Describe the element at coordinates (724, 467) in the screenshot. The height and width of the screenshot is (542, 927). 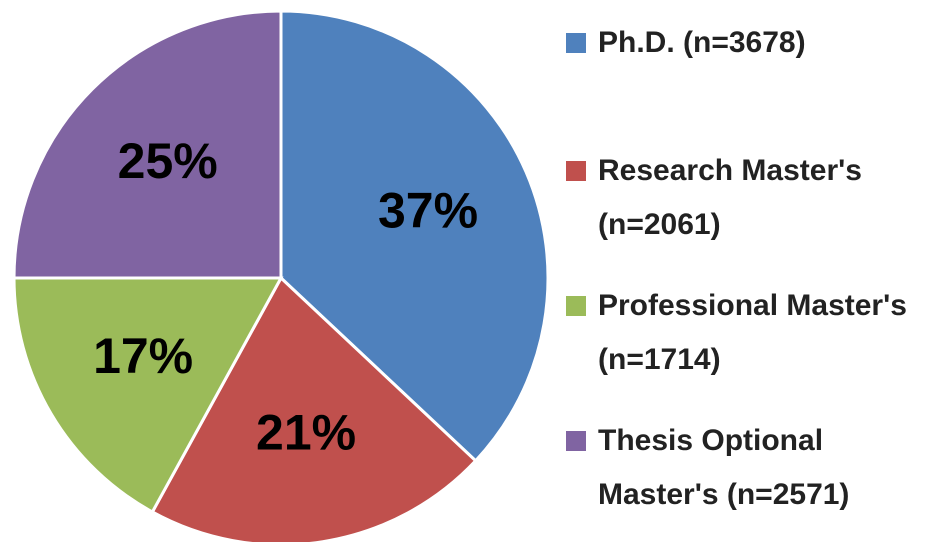
I see `legend-label: Thesis Optional Master's (n=2571)` at that location.